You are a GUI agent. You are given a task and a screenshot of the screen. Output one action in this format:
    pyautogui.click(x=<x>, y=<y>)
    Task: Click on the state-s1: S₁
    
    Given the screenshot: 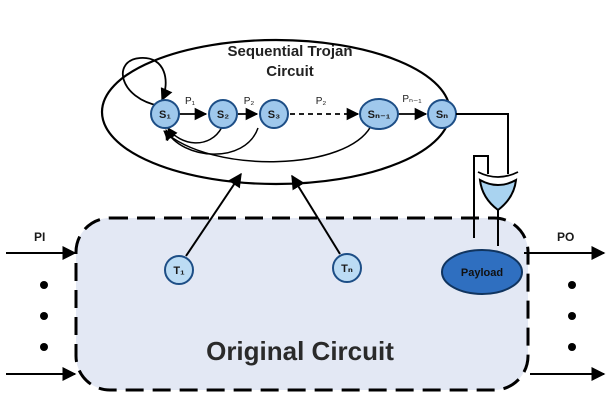 What is the action you would take?
    pyautogui.click(x=165, y=114)
    